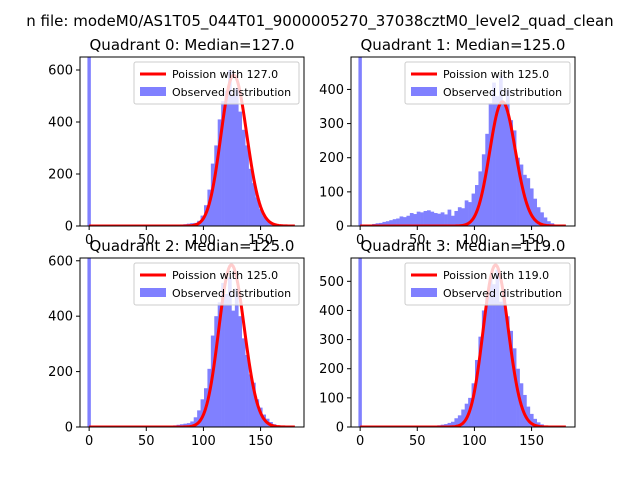  What do you see at coordinates (331, 282) in the screenshot?
I see `y-tick-label: 500` at bounding box center [331, 282].